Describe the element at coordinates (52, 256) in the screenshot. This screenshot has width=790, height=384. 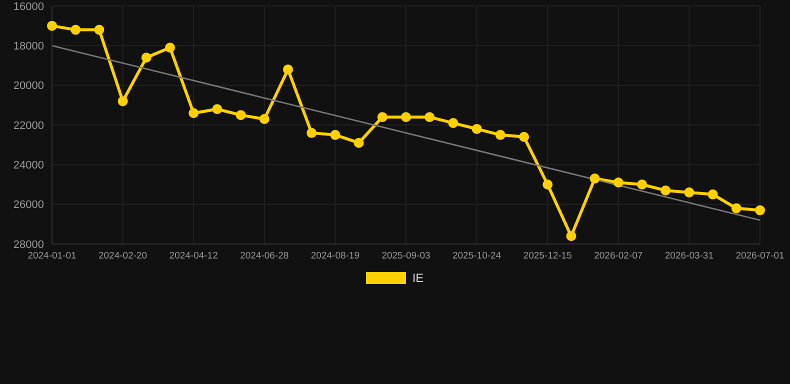
I see `x-tick-label: 2024-01-01` at that location.